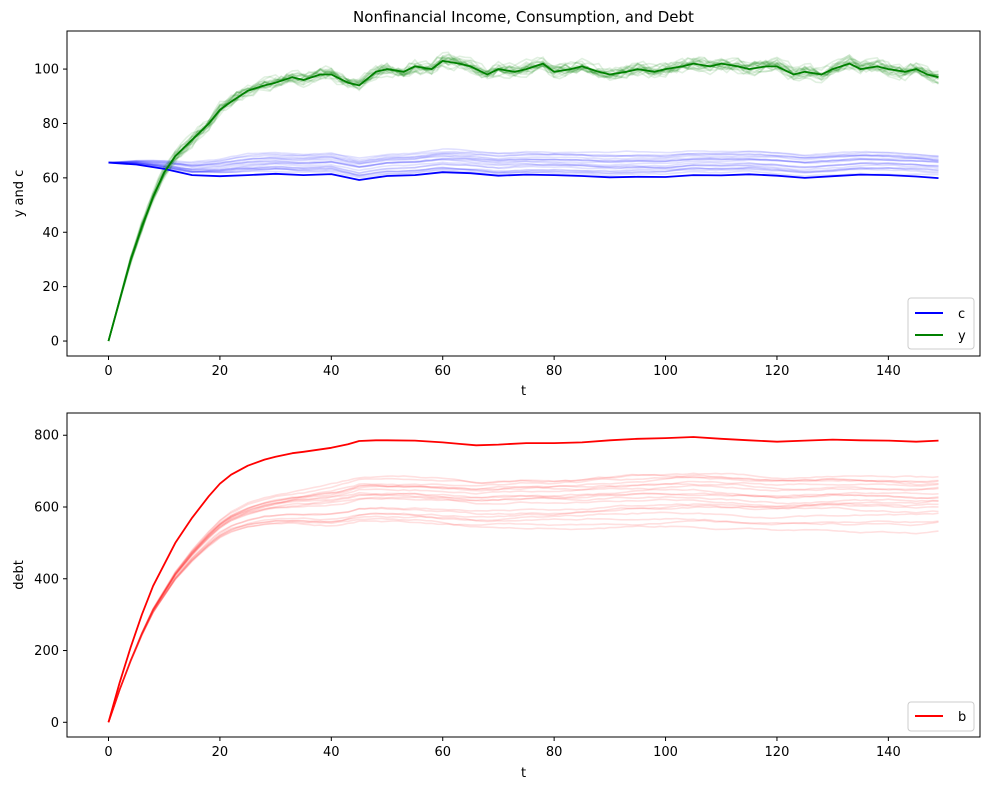 This screenshot has width=989, height=790. What do you see at coordinates (50, 287) in the screenshot?
I see `y-tick-label: 20` at bounding box center [50, 287].